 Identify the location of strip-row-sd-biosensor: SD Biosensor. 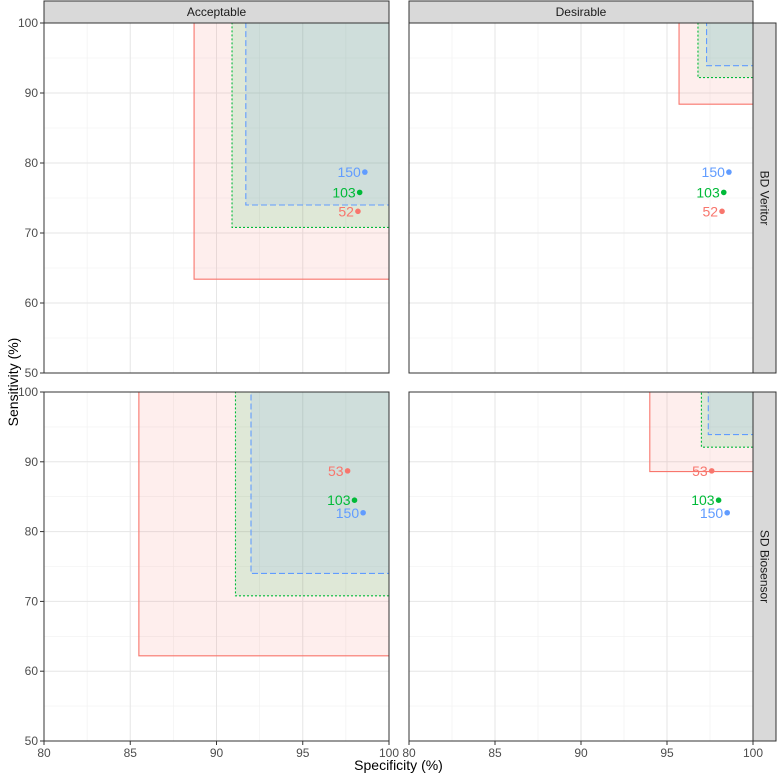
(764, 566).